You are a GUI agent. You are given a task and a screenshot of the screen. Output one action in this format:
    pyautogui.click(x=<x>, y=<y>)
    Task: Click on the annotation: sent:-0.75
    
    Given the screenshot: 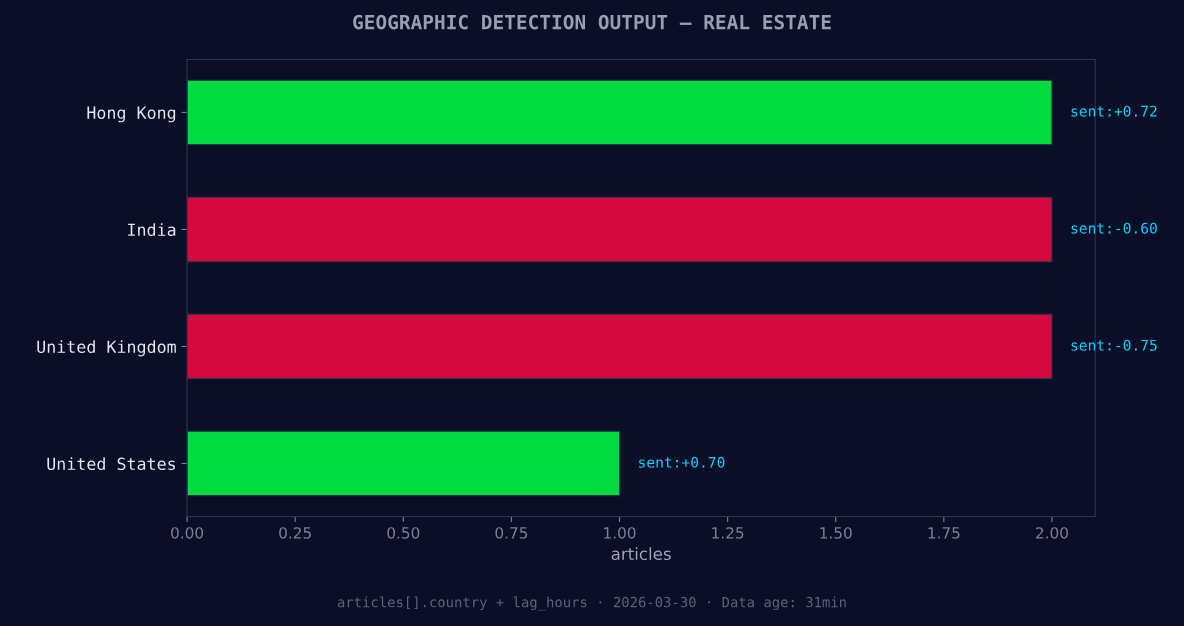 What is the action you would take?
    pyautogui.click(x=1114, y=345)
    